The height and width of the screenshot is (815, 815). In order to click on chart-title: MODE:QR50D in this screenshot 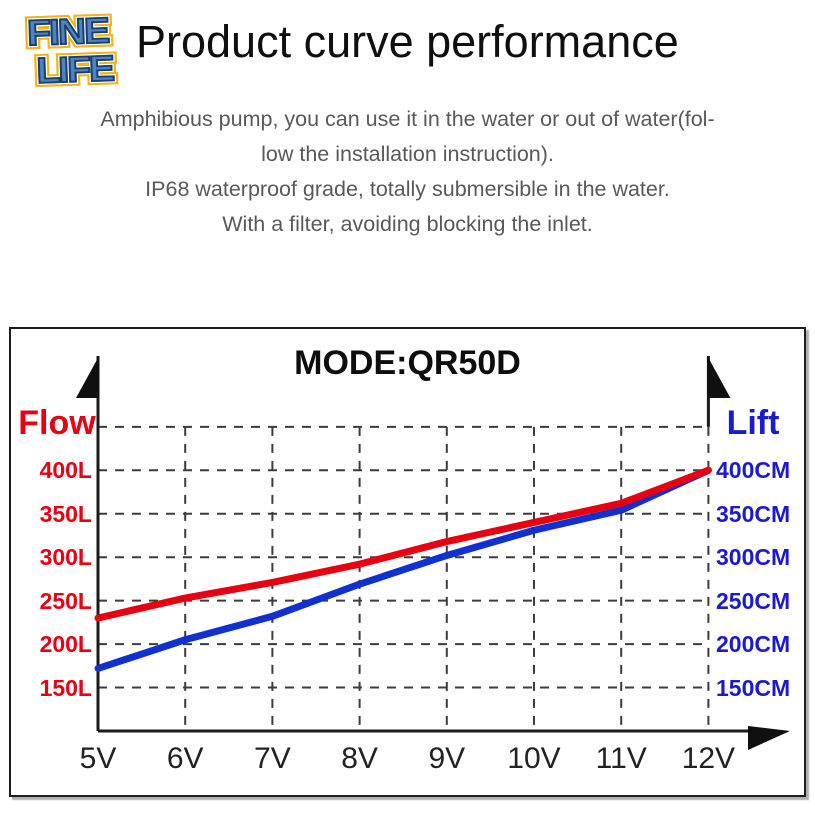, I will do `click(407, 363)`.